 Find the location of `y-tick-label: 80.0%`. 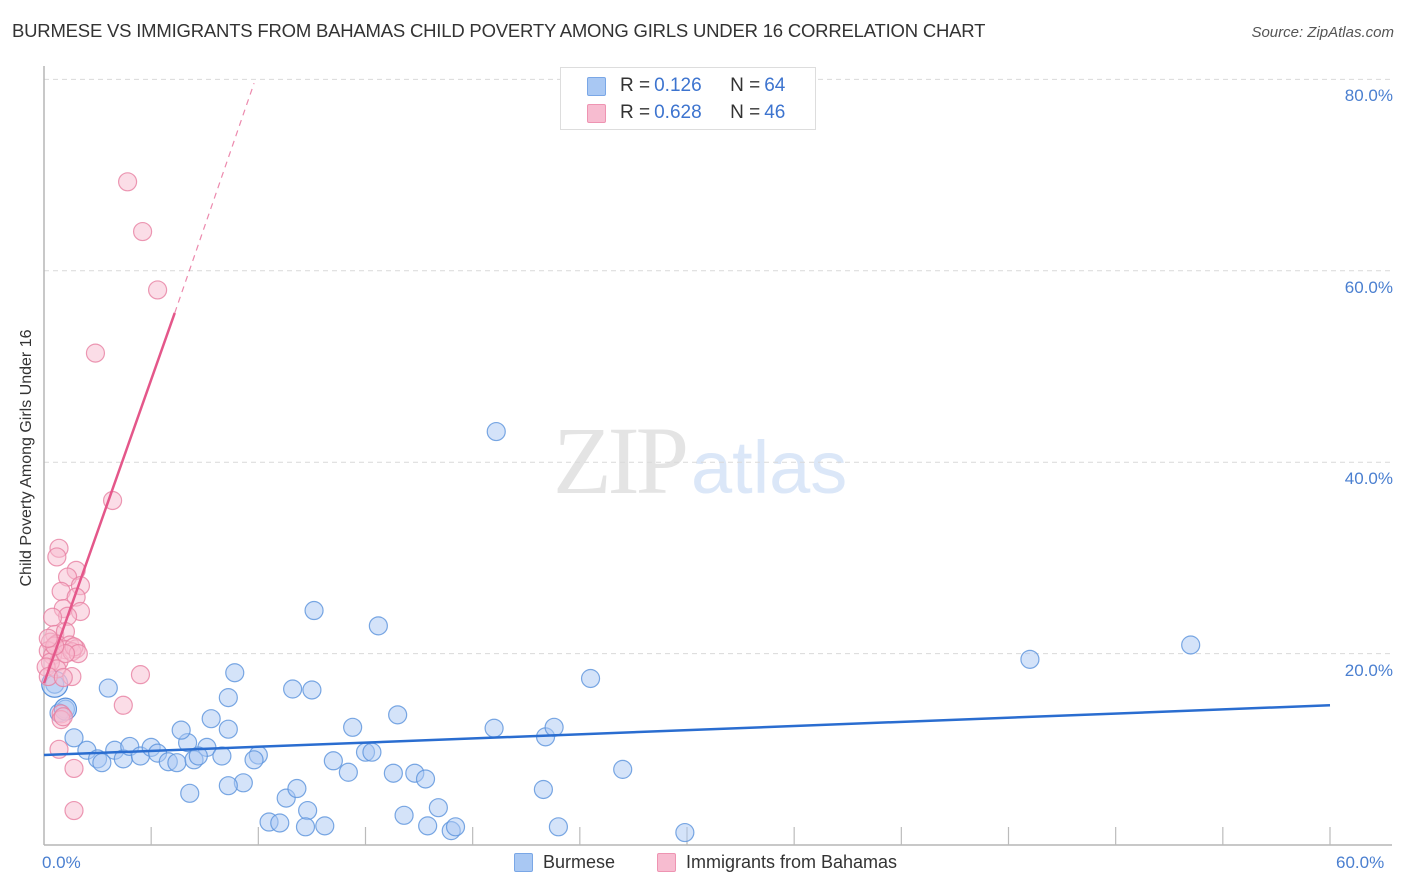

y-tick-label: 80.0% is located at coordinates (1368, 96).